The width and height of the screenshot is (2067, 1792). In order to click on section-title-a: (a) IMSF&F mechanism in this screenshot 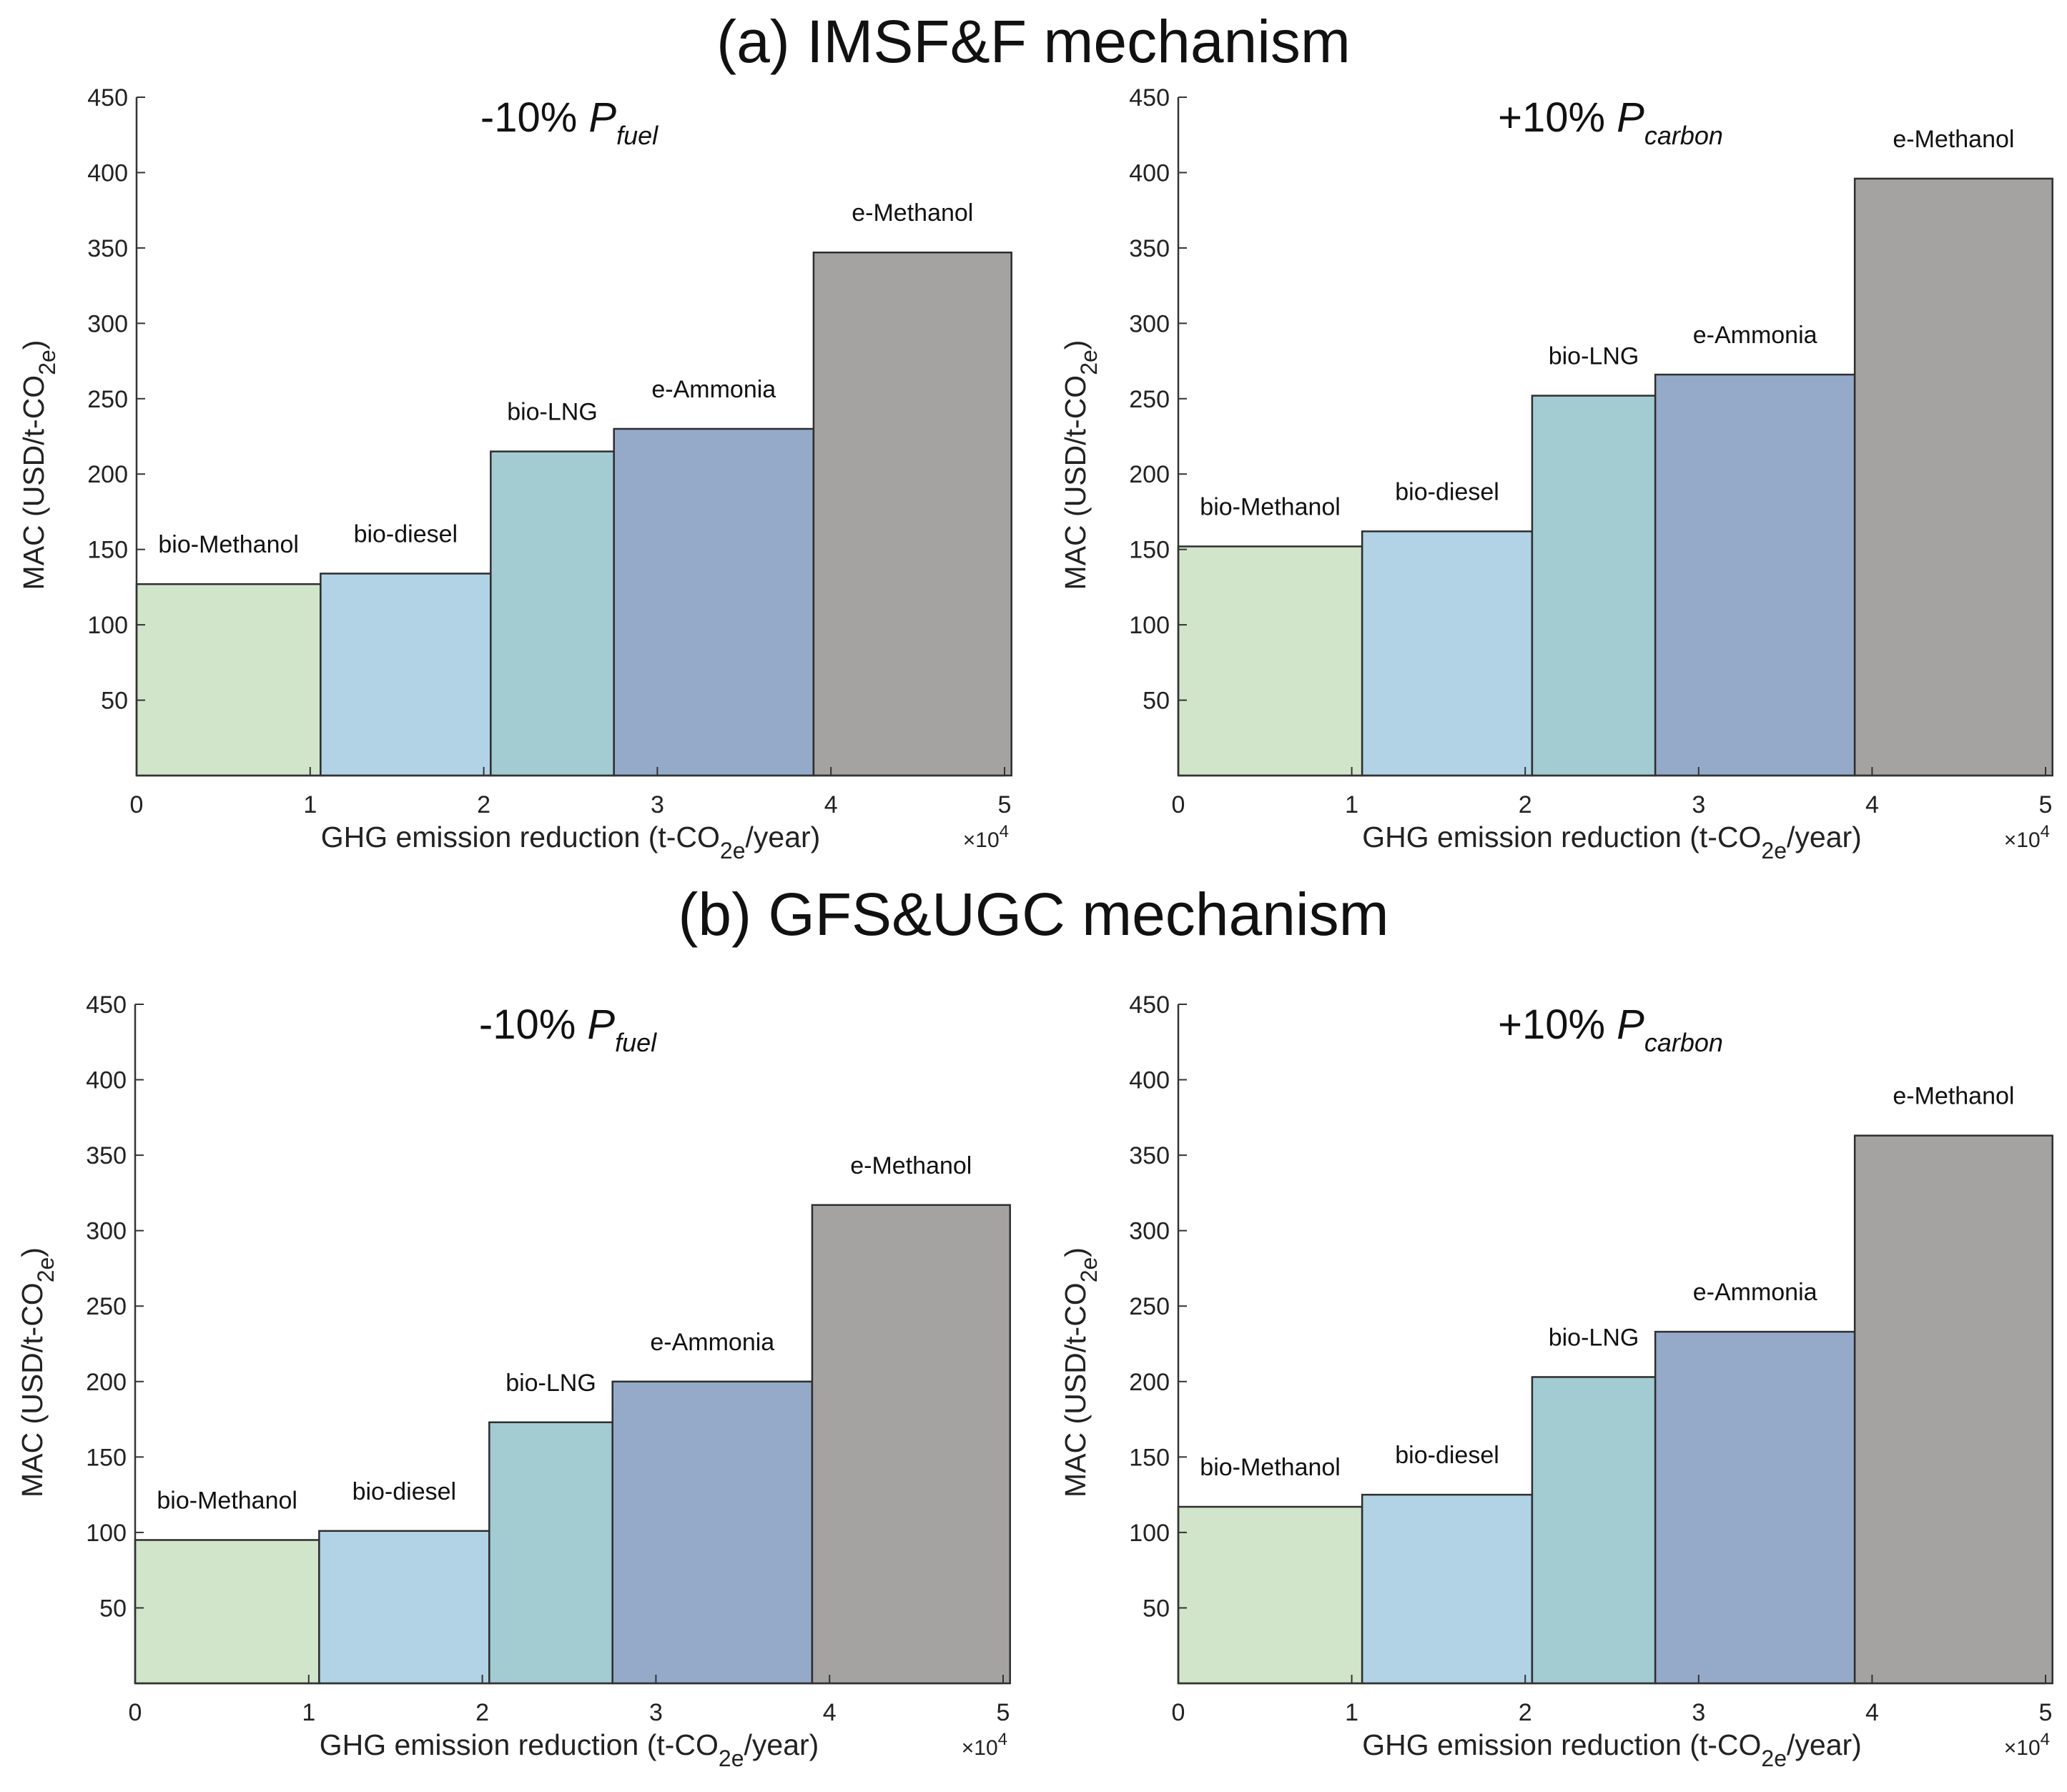, I will do `click(1033, 41)`.